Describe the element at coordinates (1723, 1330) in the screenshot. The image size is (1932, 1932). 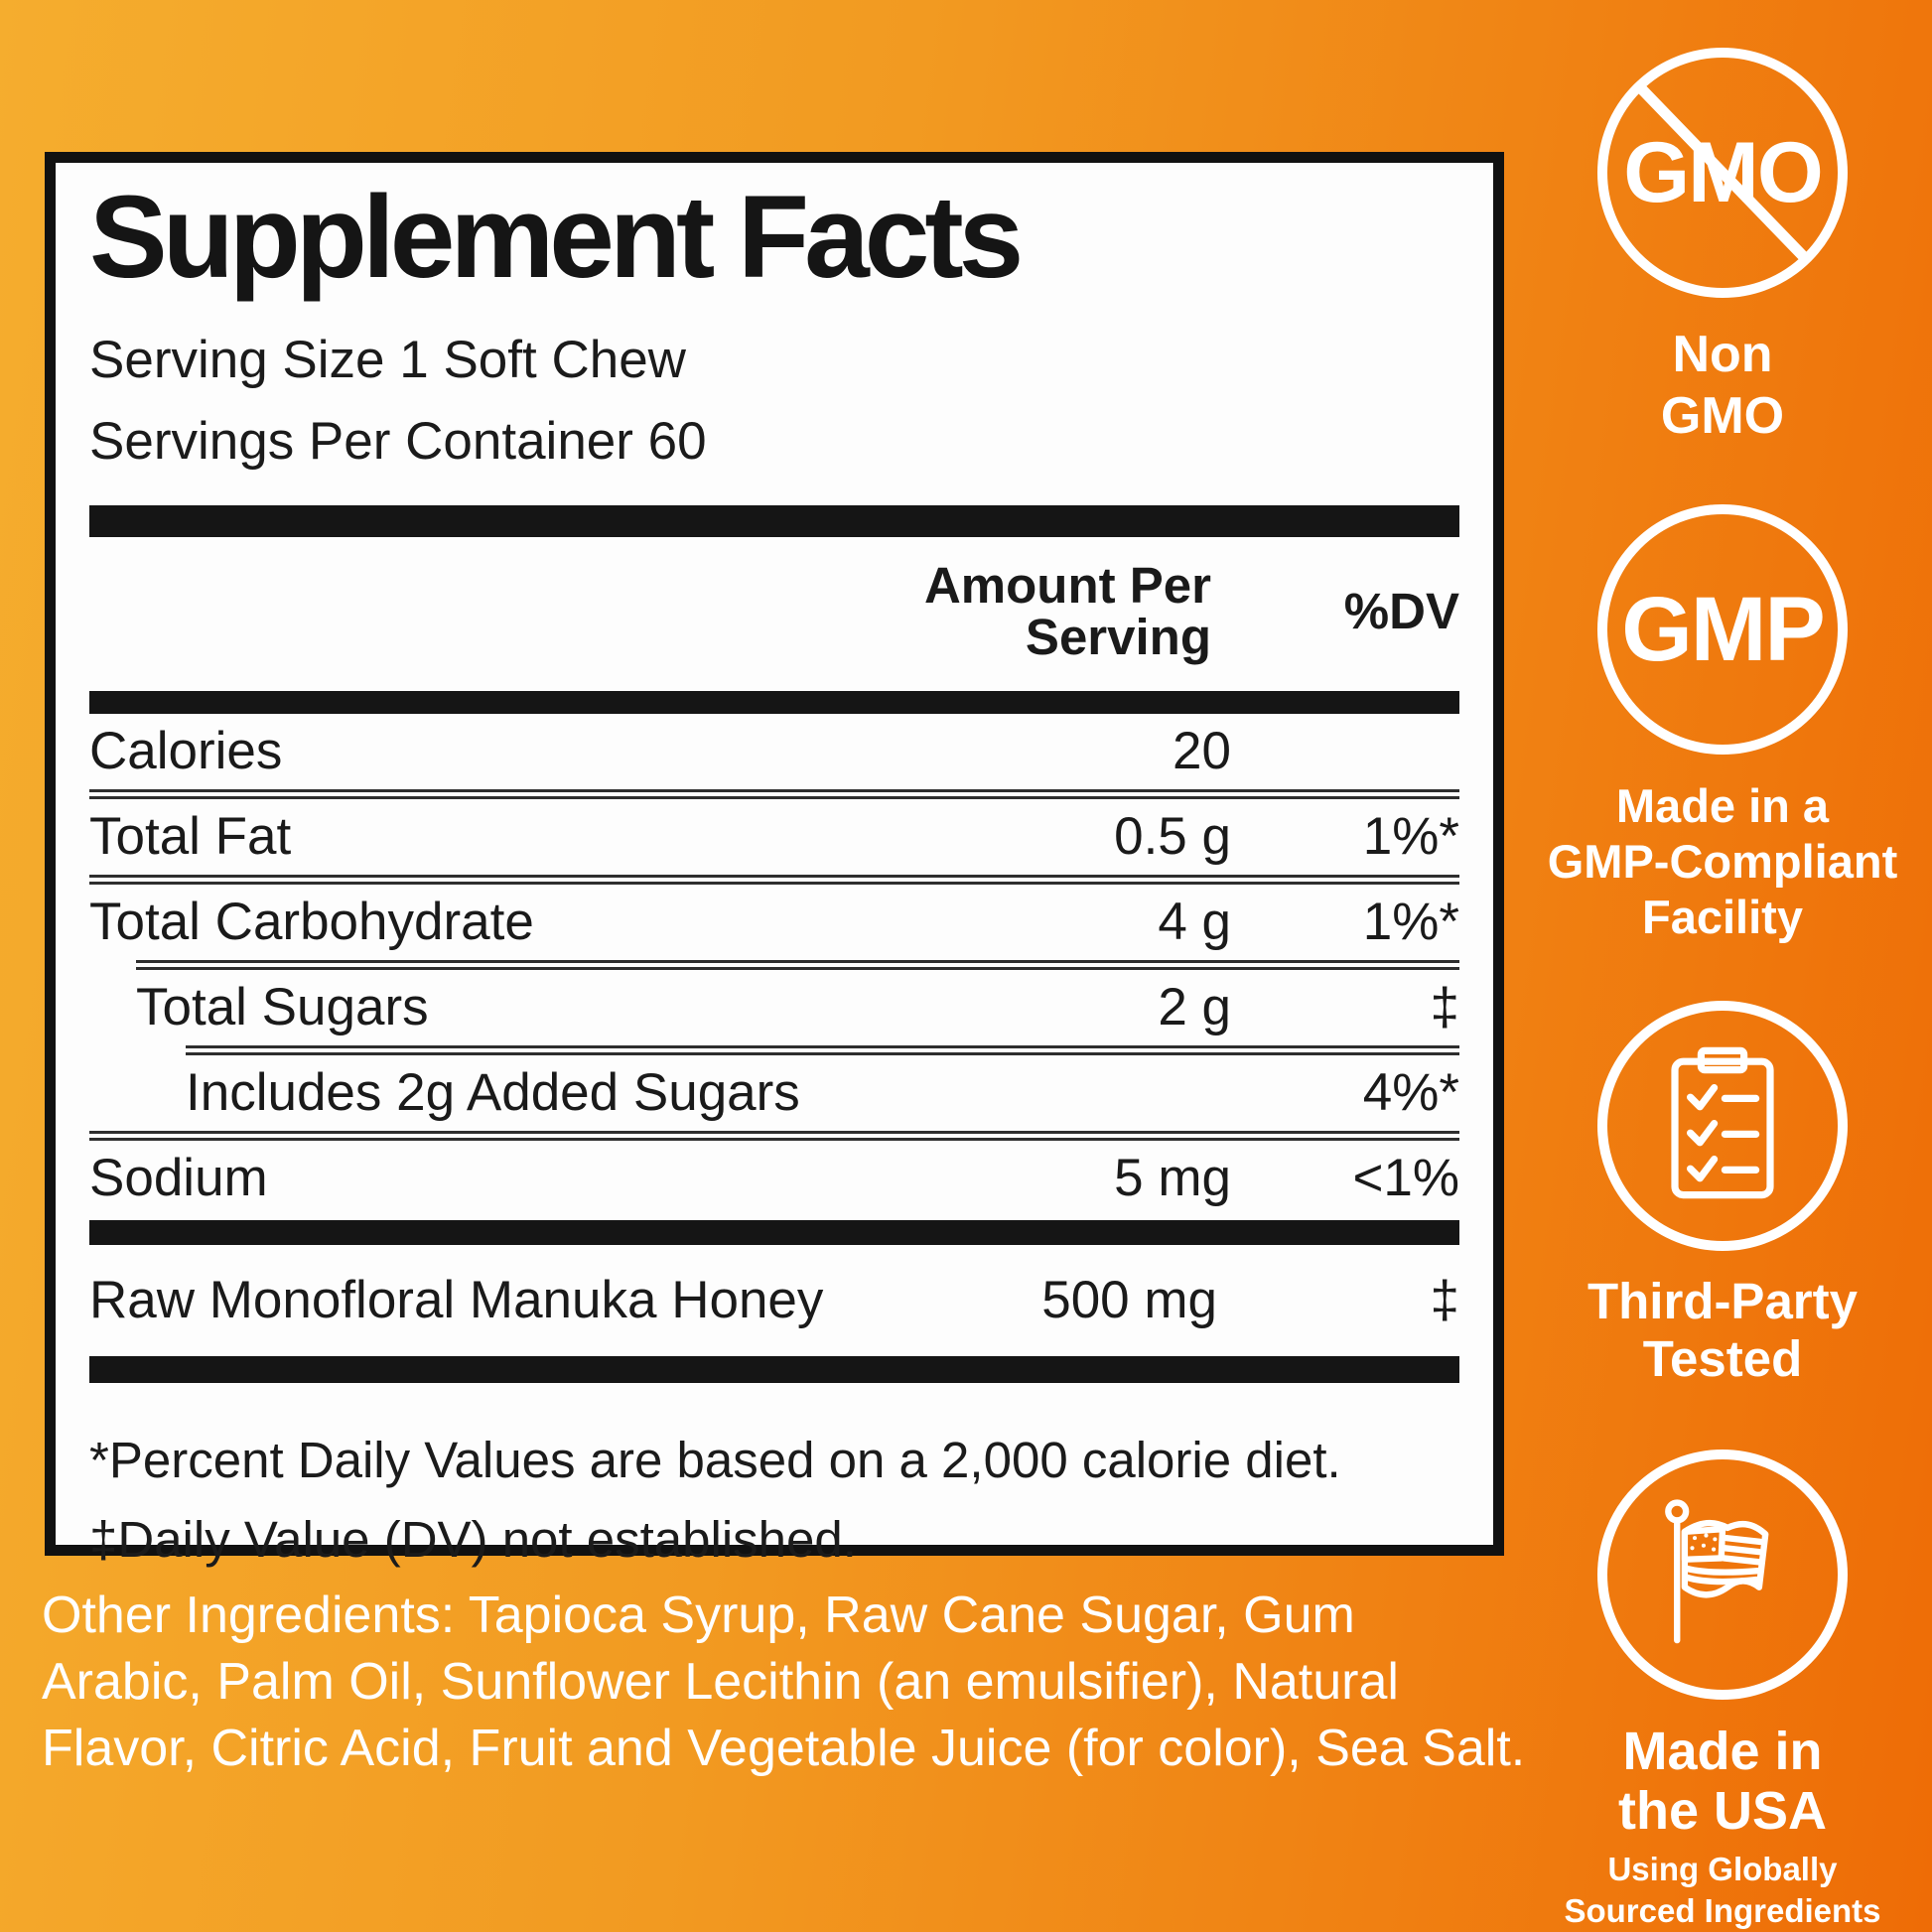
I see `badge-third-party-label: Third-Party Tested` at that location.